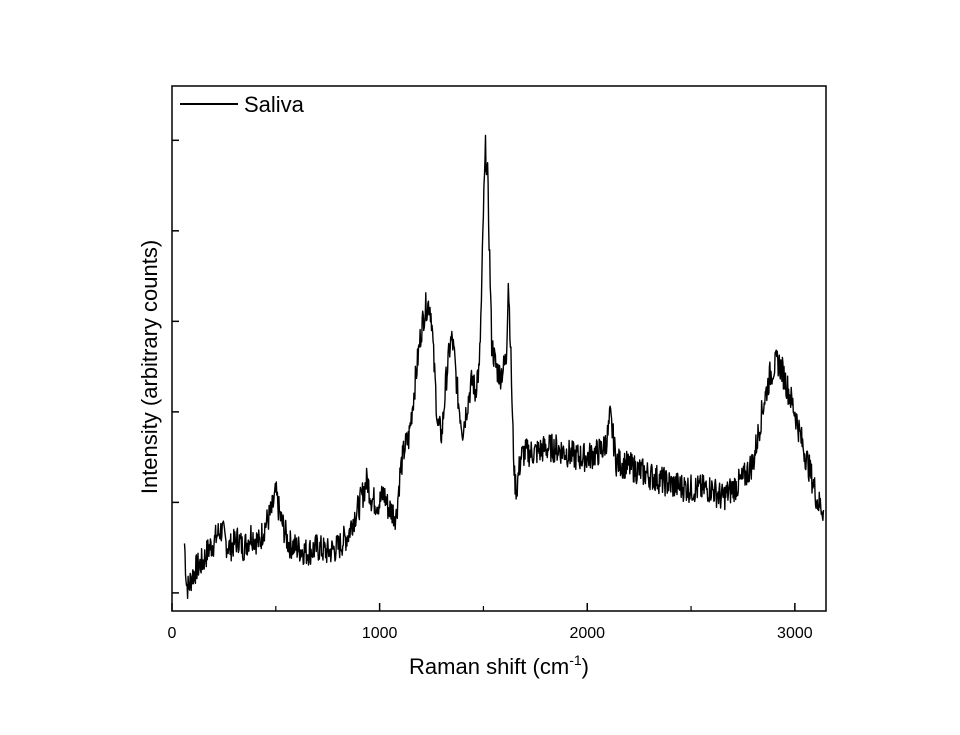 The width and height of the screenshot is (960, 735). I want to click on y-axis-ticks, so click(175, 366).